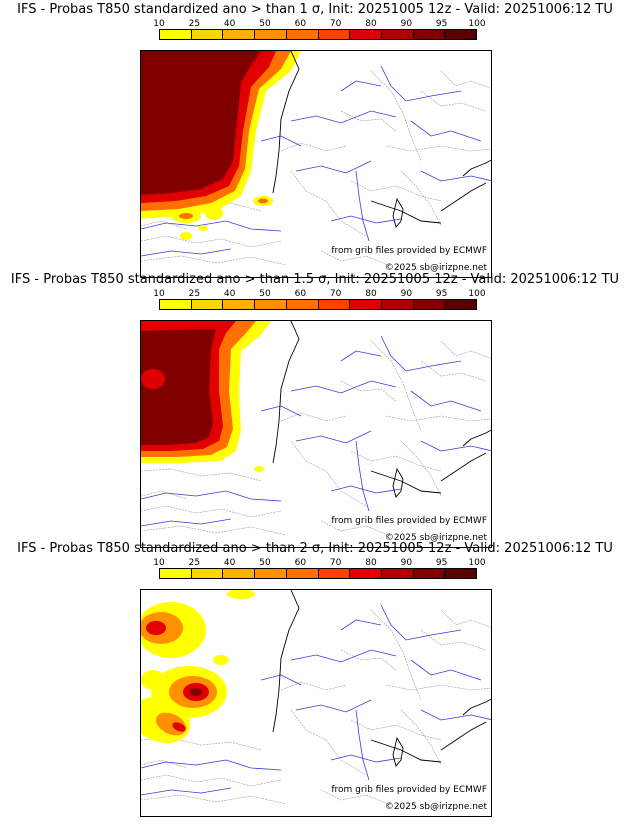 The width and height of the screenshot is (630, 828). What do you see at coordinates (477, 294) in the screenshot?
I see `colorbar-tick-label: 100` at bounding box center [477, 294].